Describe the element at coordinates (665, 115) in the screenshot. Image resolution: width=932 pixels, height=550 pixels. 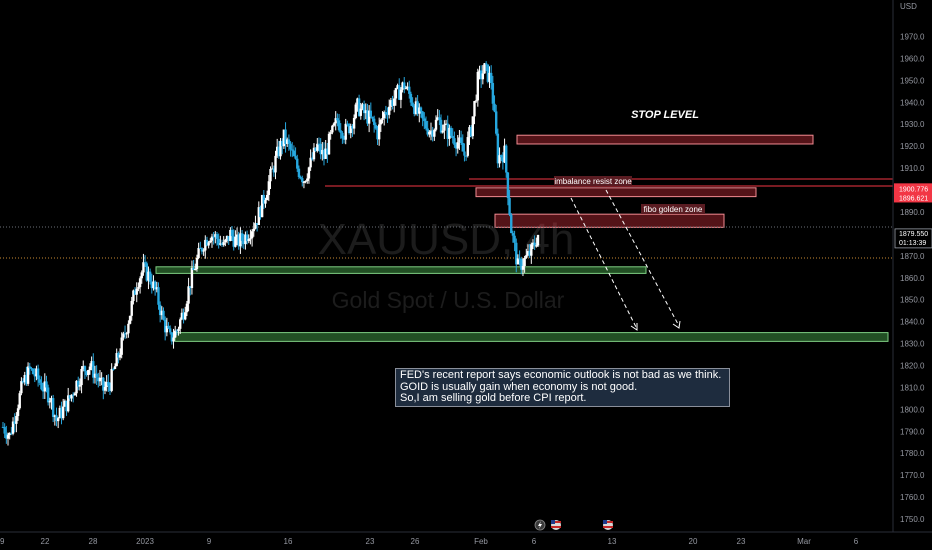
I see `stop-level-label: STOP LEVEL` at that location.